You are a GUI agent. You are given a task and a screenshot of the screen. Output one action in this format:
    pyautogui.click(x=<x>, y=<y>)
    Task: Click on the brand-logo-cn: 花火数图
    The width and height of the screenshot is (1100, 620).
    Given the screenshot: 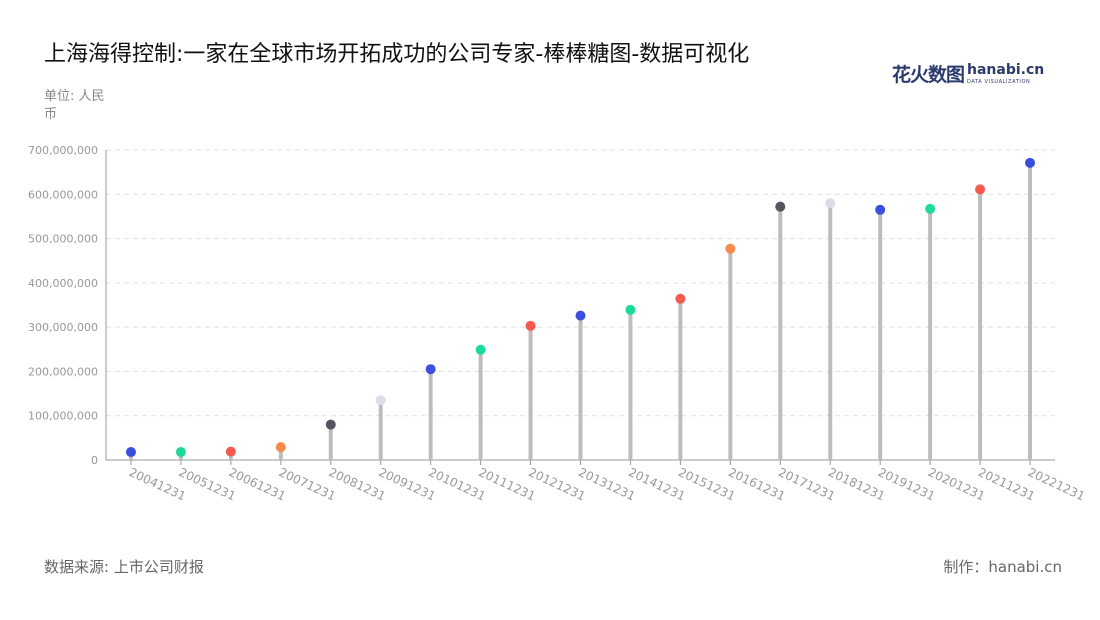 What is the action you would take?
    pyautogui.click(x=928, y=75)
    